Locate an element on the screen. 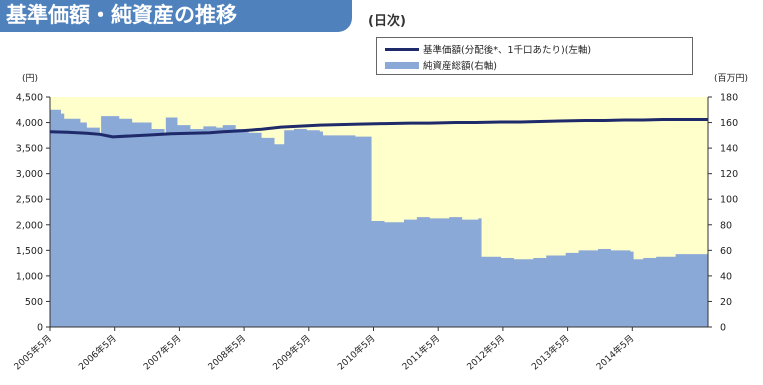 The height and width of the screenshot is (385, 763). chart-title: 基準価額・純資産の推移 is located at coordinates (176, 16).